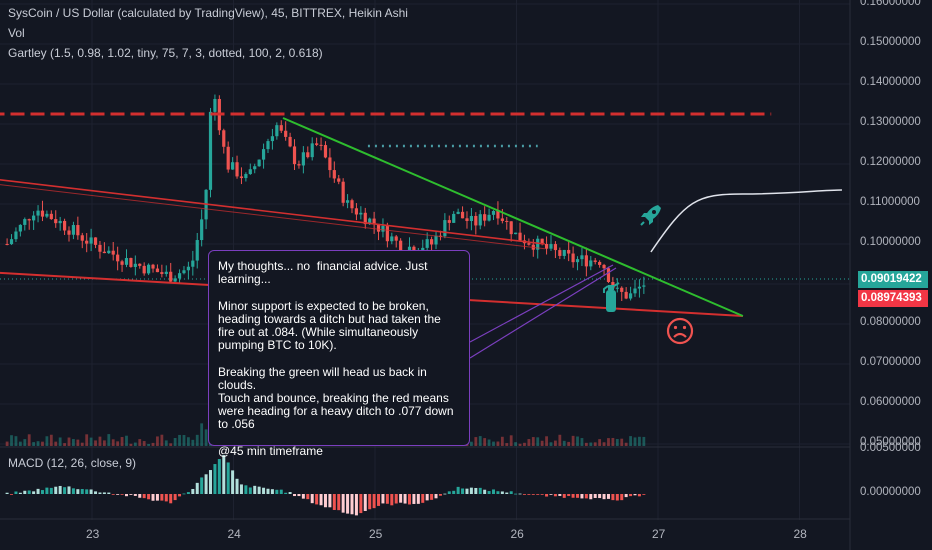  I want to click on date-tick-label: 24, so click(234, 534).